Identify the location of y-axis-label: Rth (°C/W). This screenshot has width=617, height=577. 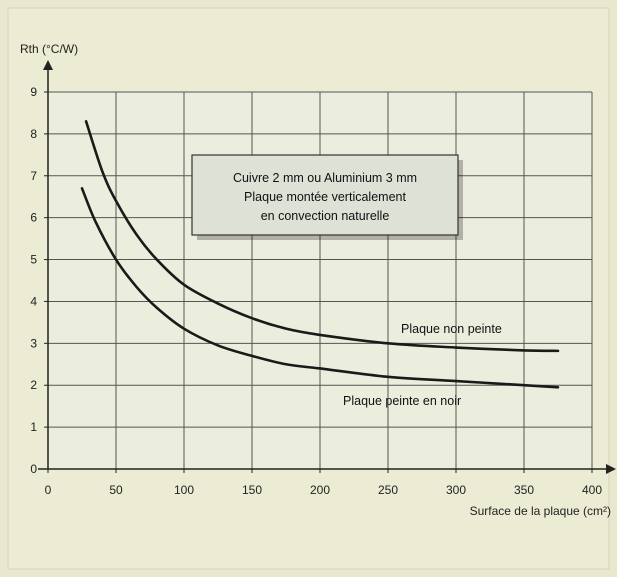
(49, 49).